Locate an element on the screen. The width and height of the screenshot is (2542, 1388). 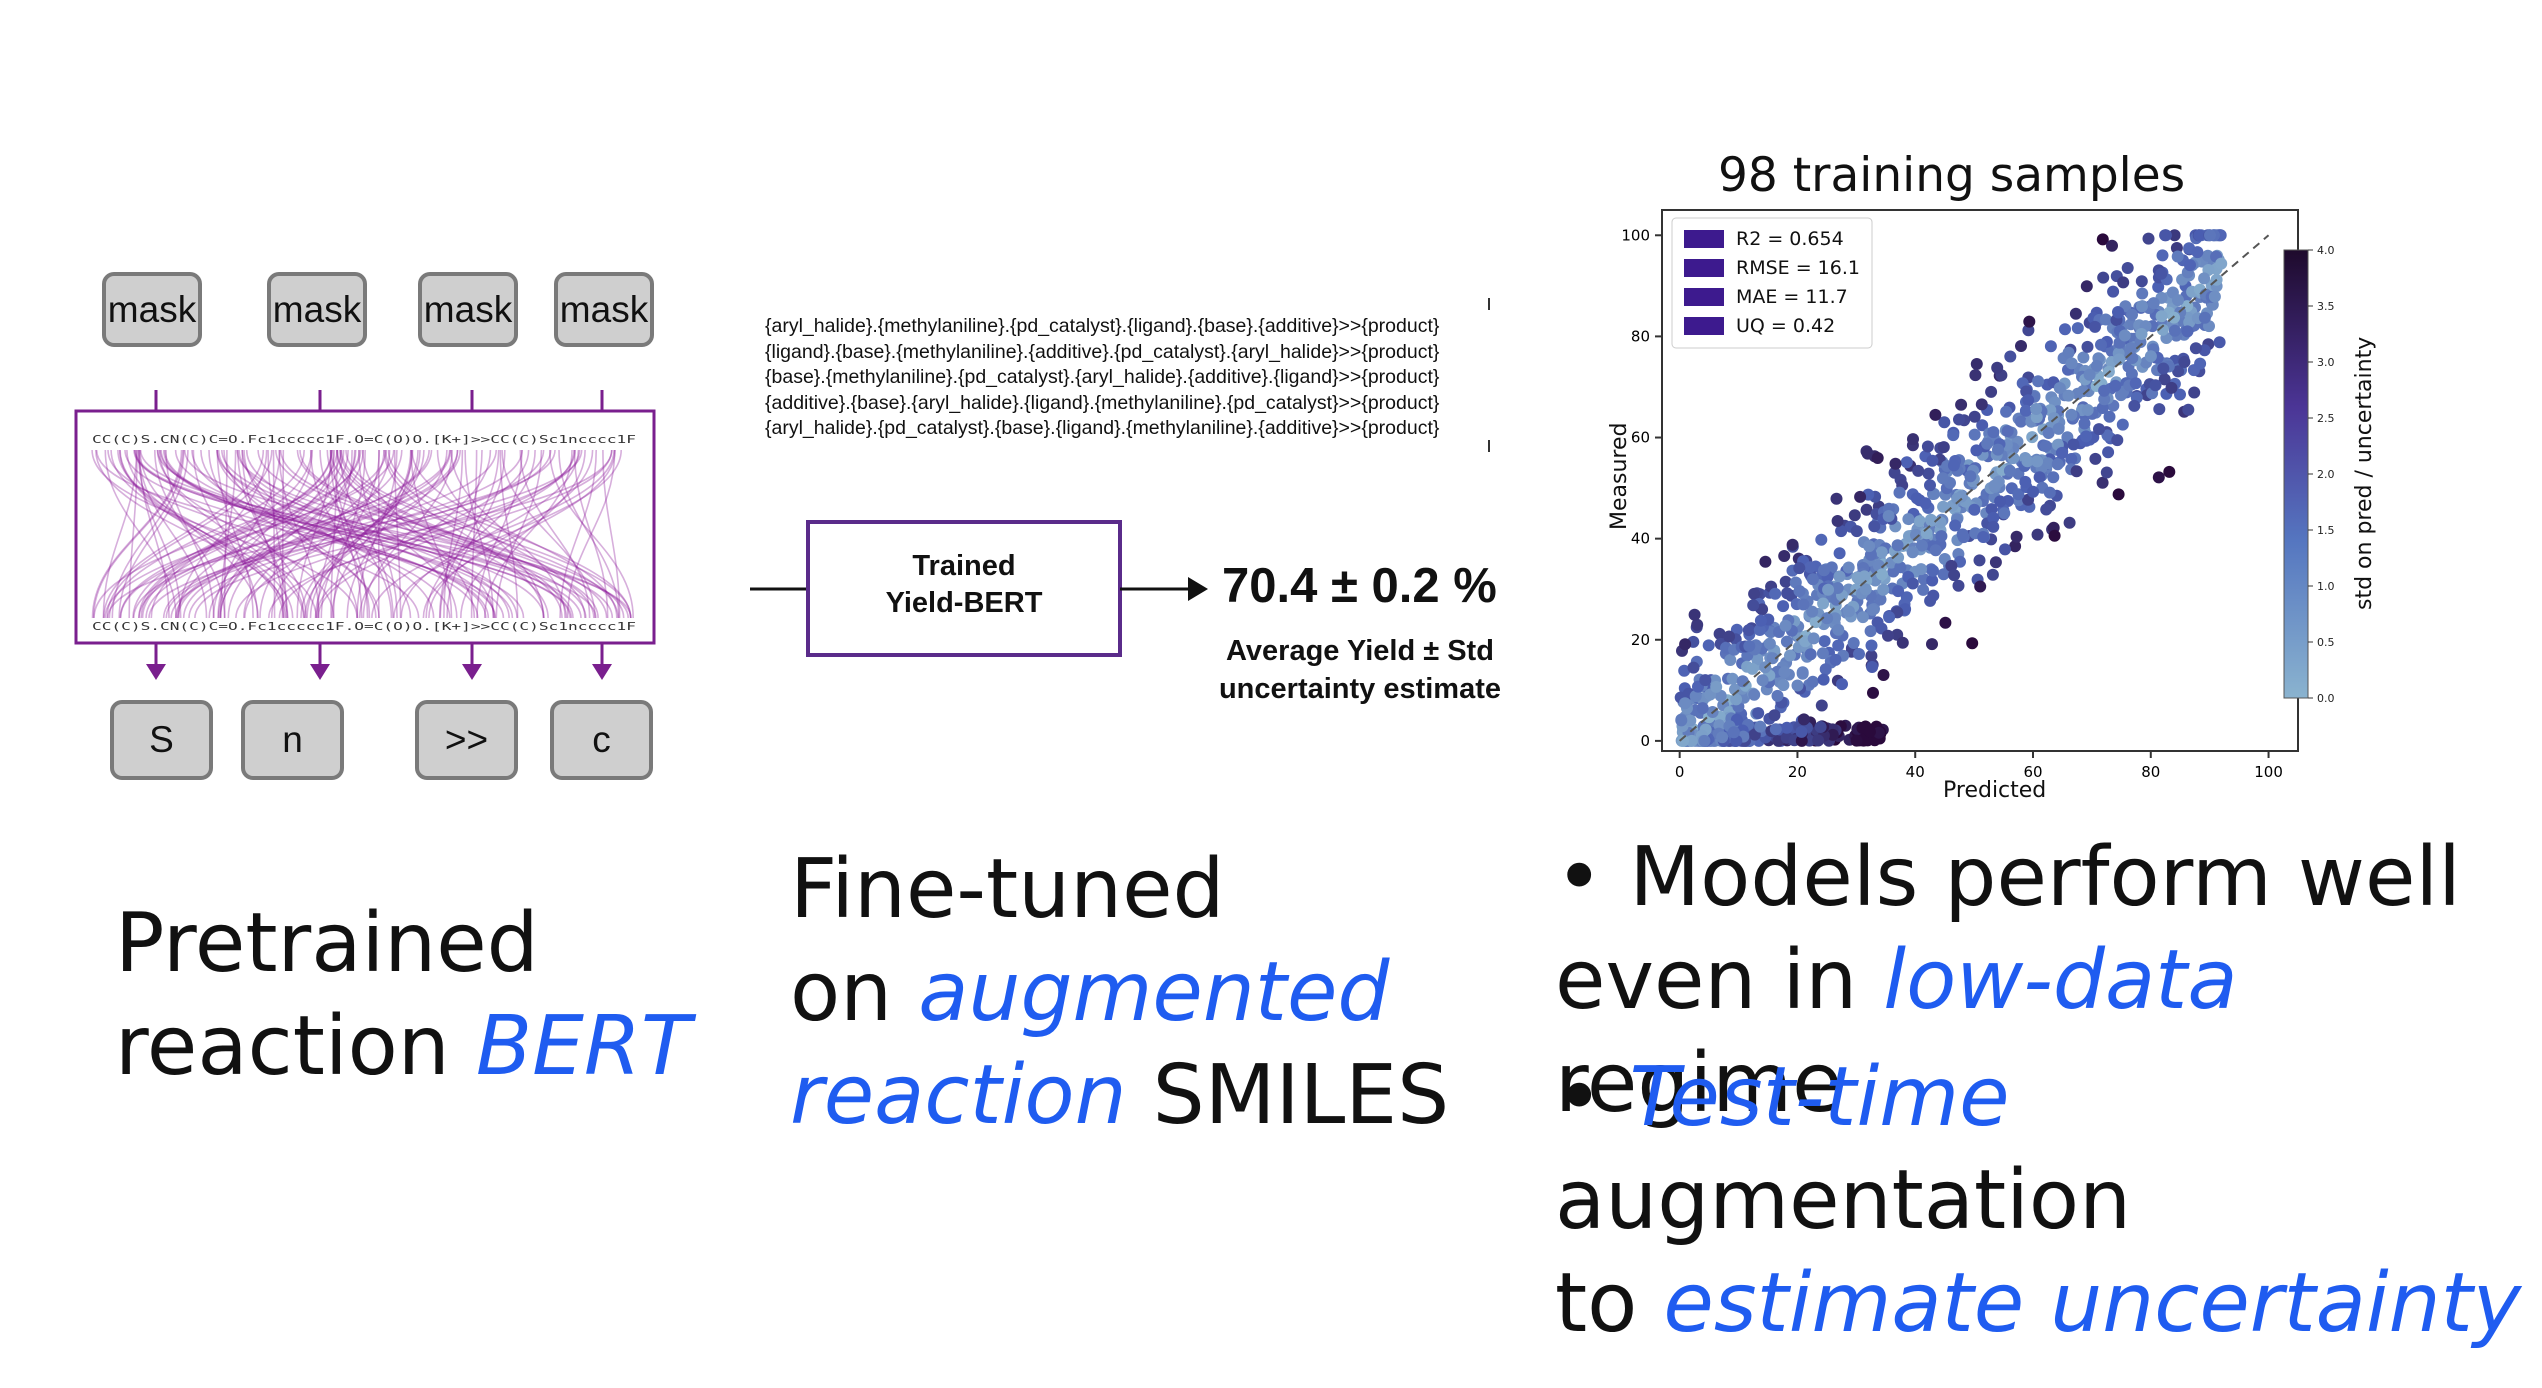
yield-description: Average Yield ± Std uncertainty estimate is located at coordinates (1360, 670).